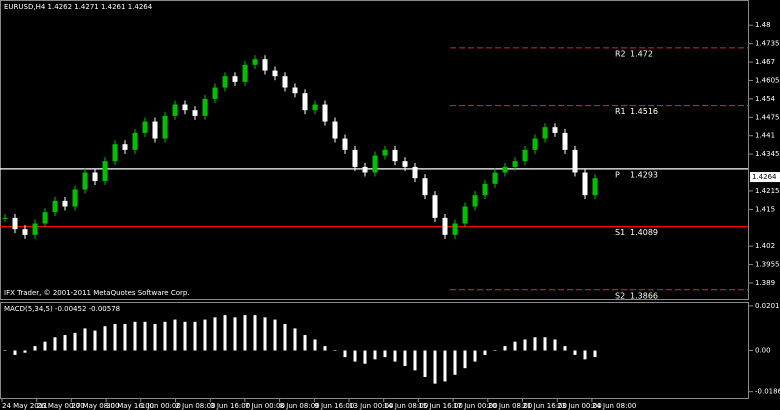  I want to click on price-tick-label: 1.415, so click(765, 209).